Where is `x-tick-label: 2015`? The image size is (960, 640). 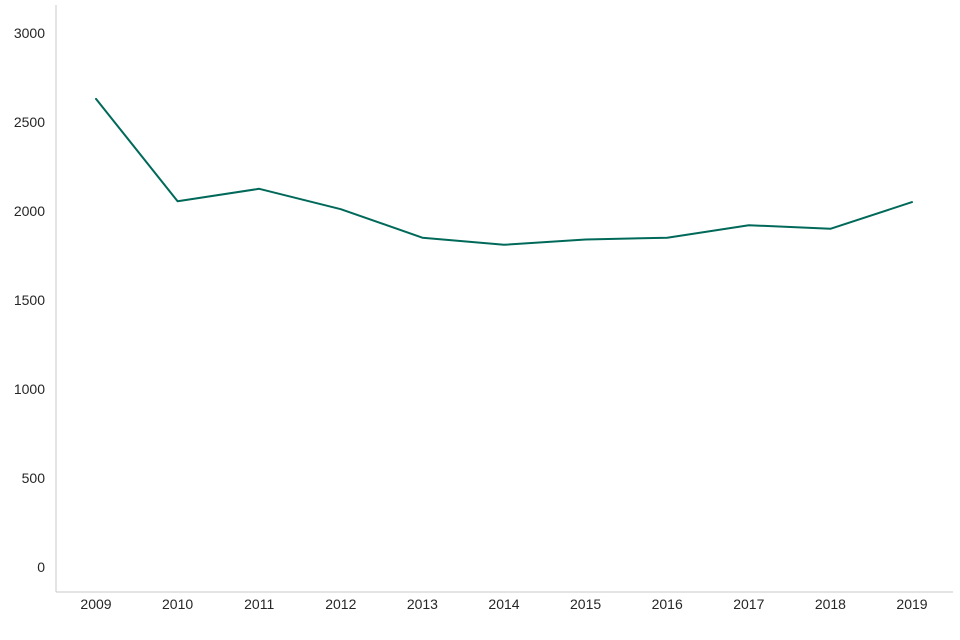 x-tick-label: 2015 is located at coordinates (585, 604).